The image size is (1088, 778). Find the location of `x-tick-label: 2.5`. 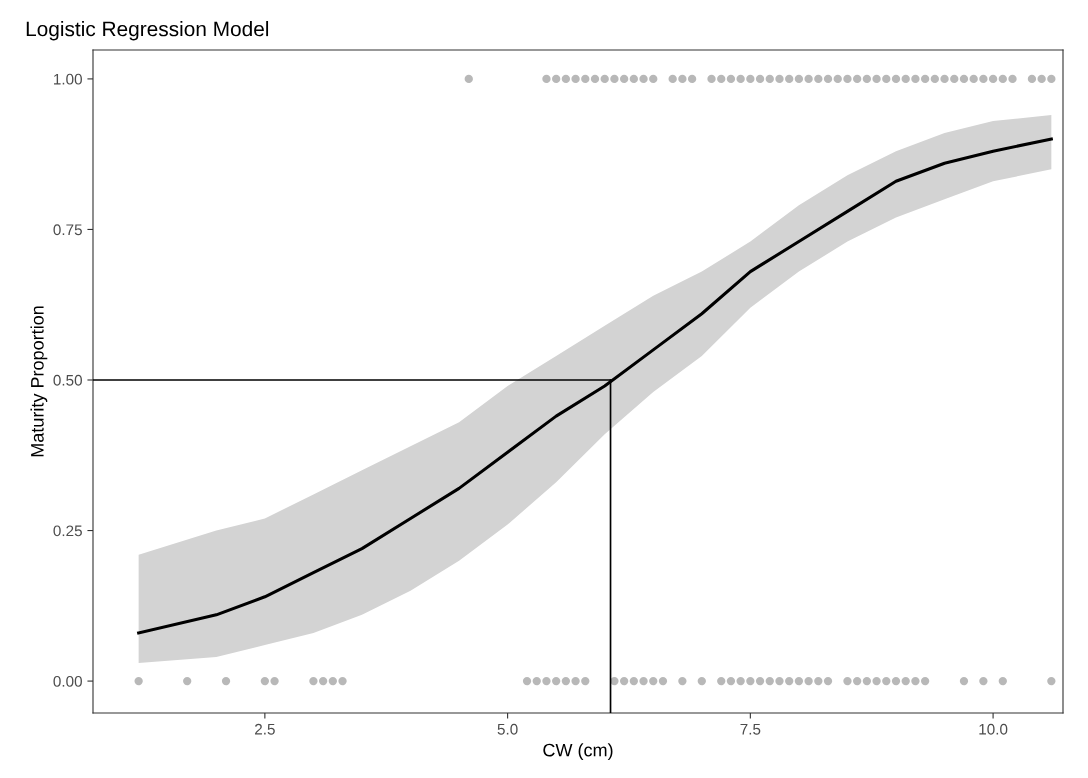

x-tick-label: 2.5 is located at coordinates (265, 729).